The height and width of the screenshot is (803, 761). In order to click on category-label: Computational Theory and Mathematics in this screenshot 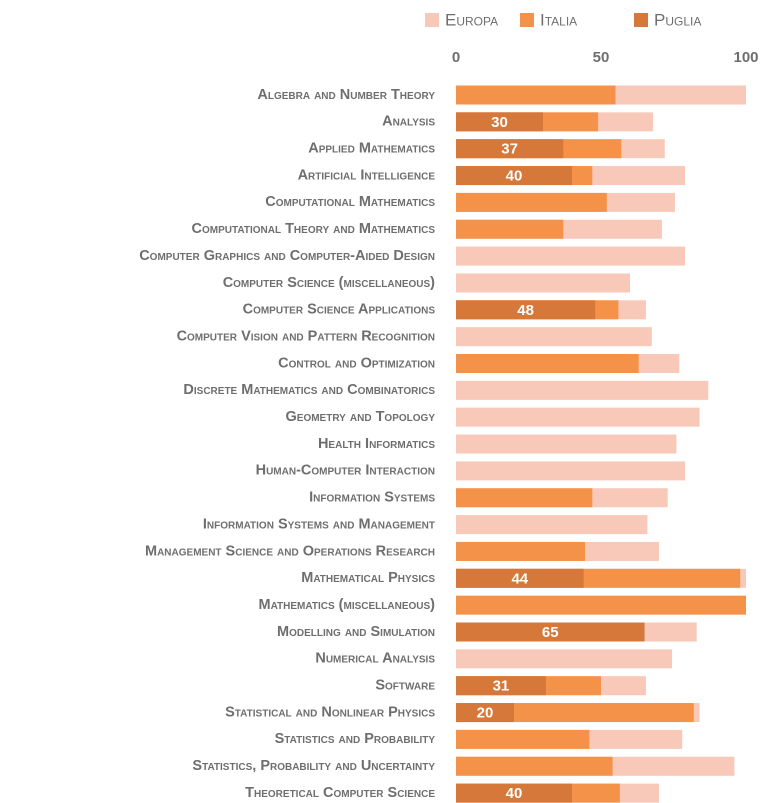, I will do `click(314, 229)`.